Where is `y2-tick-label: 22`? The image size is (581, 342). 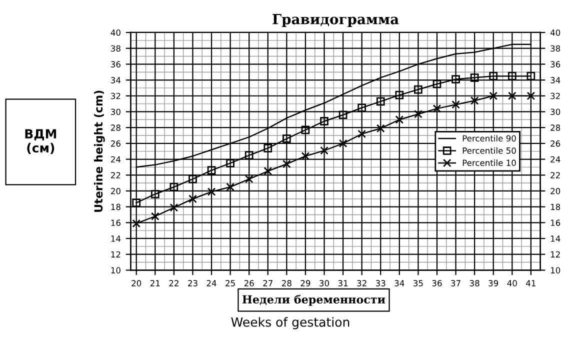
y2-tick-label: 22 is located at coordinates (555, 175).